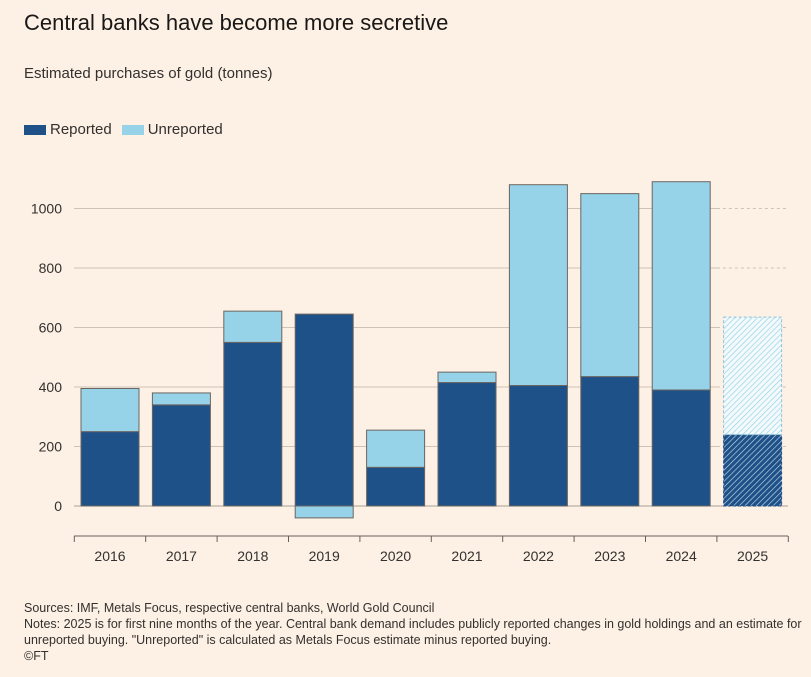 This screenshot has height=677, width=811. I want to click on bar-unreported-2018, so click(253, 326).